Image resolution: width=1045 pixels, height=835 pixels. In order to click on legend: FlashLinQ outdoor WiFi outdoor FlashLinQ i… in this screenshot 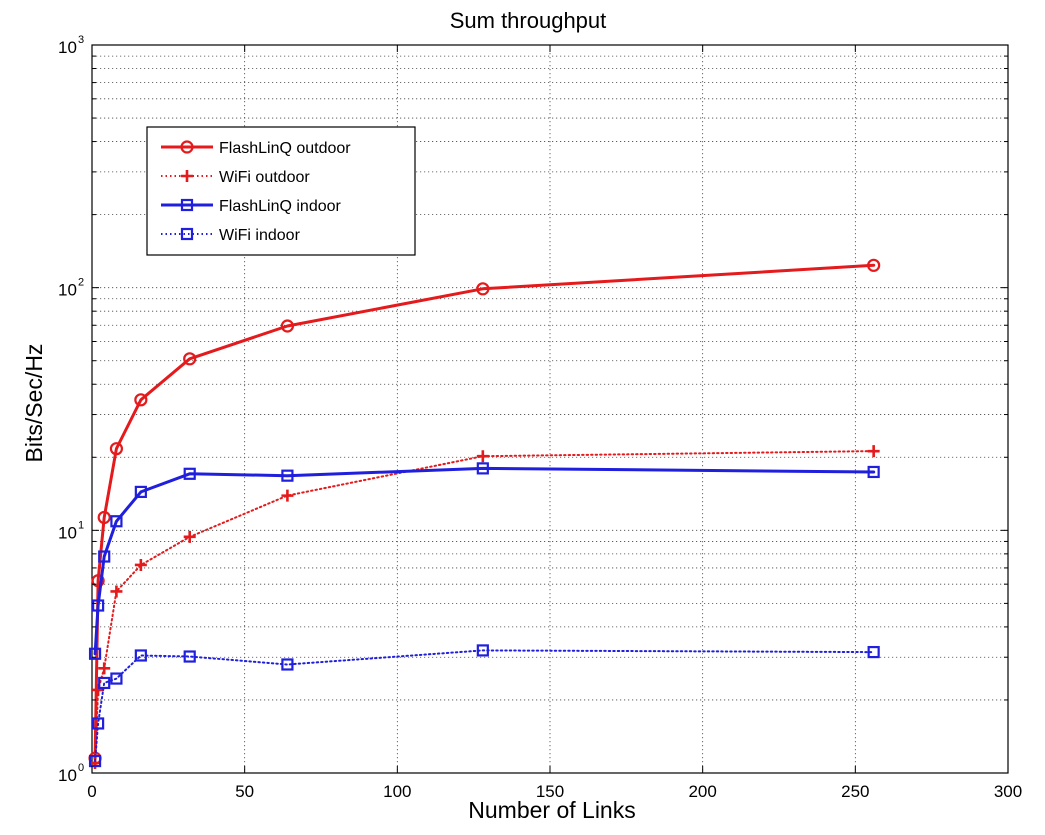, I will do `click(281, 191)`.